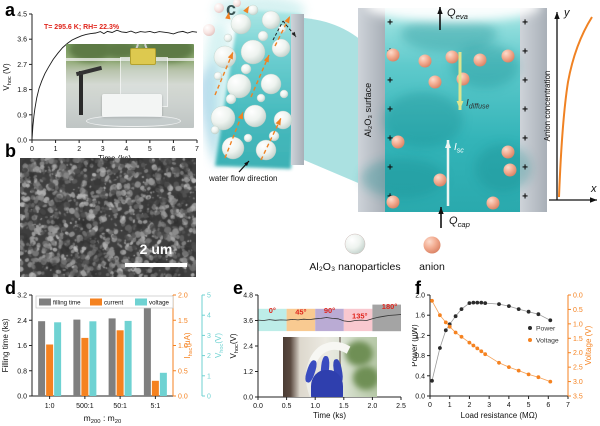 Image resolution: width=600 pixels, height=426 pixels. I want to click on legend-anion-label: anion, so click(432, 267).